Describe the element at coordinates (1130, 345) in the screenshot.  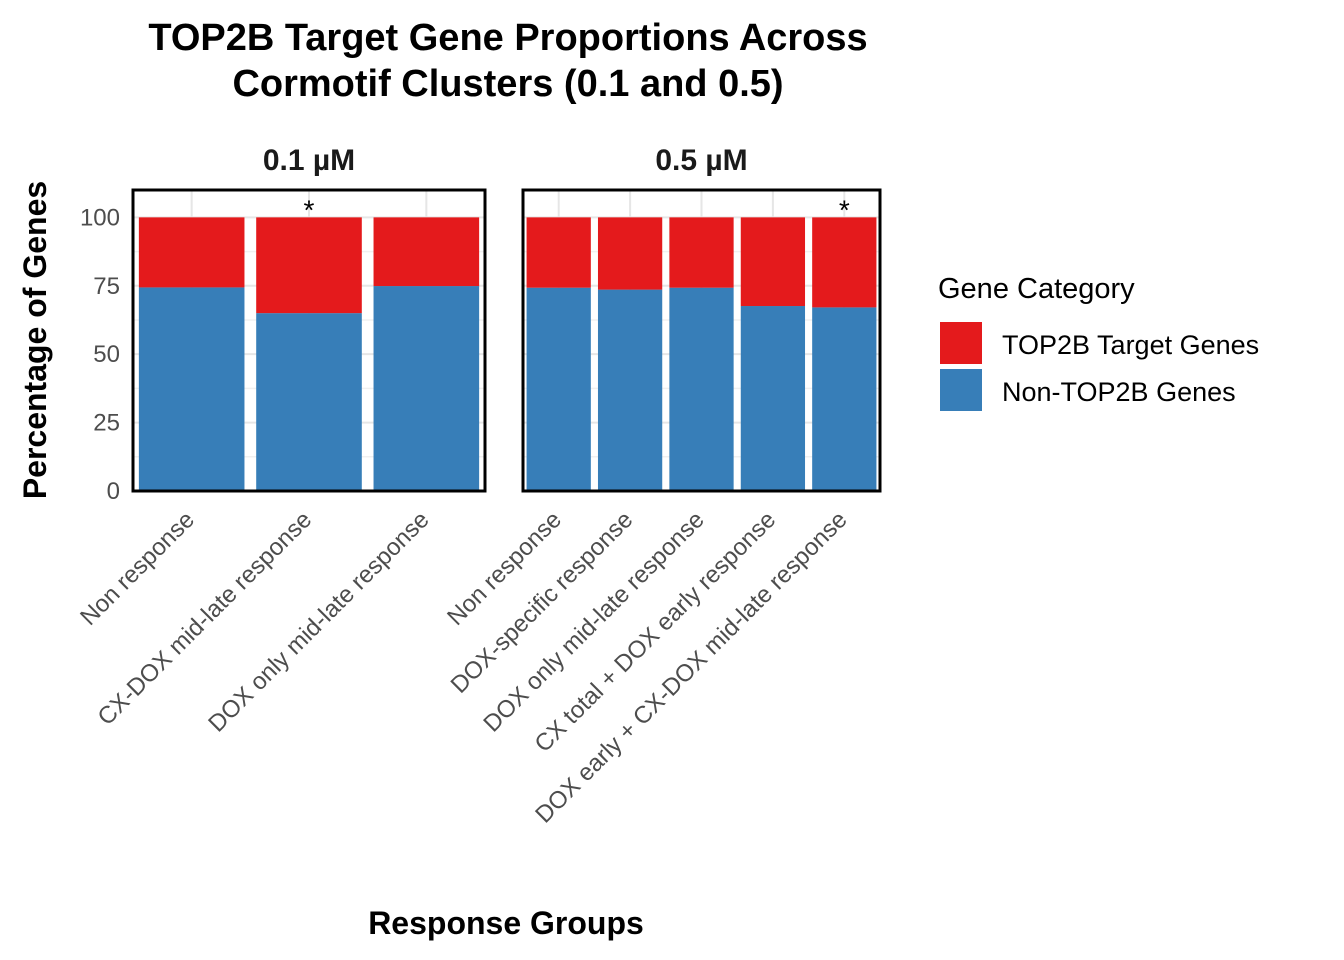
I see `legend-label: TOP2B Target Genes` at that location.